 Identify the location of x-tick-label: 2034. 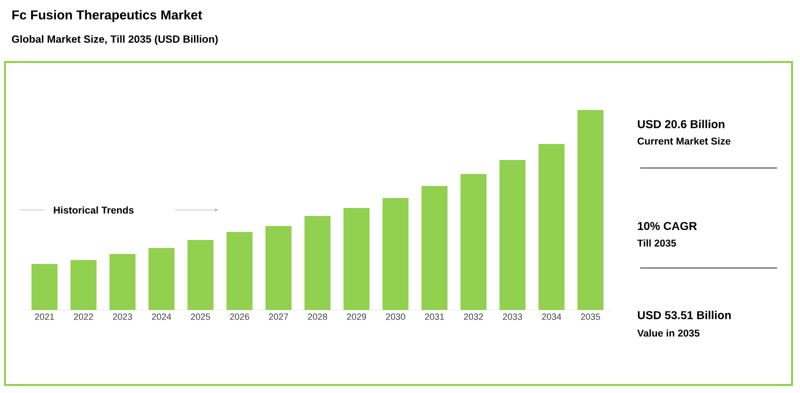
(552, 317).